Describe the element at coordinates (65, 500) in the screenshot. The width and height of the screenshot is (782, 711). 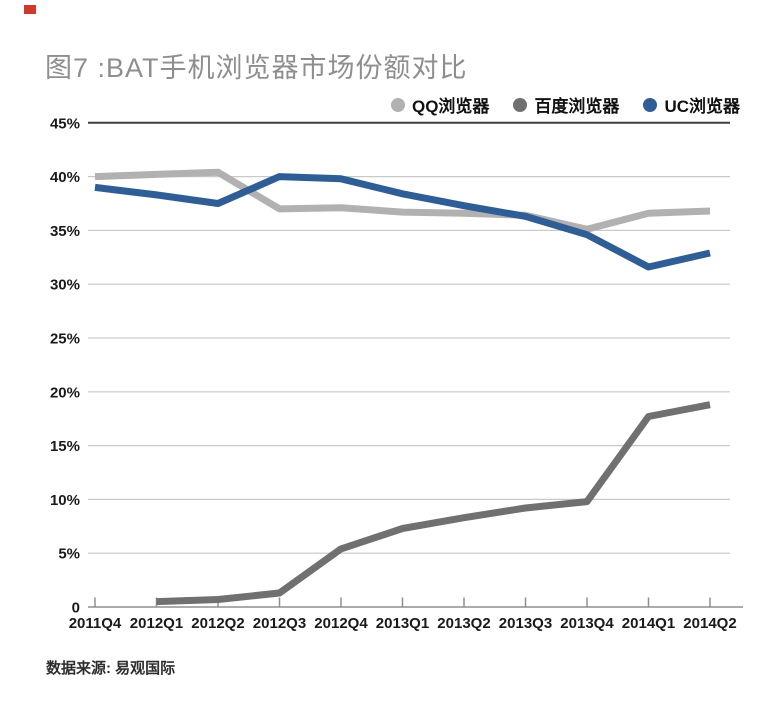
I see `y-tick-label-10%: 10%` at that location.